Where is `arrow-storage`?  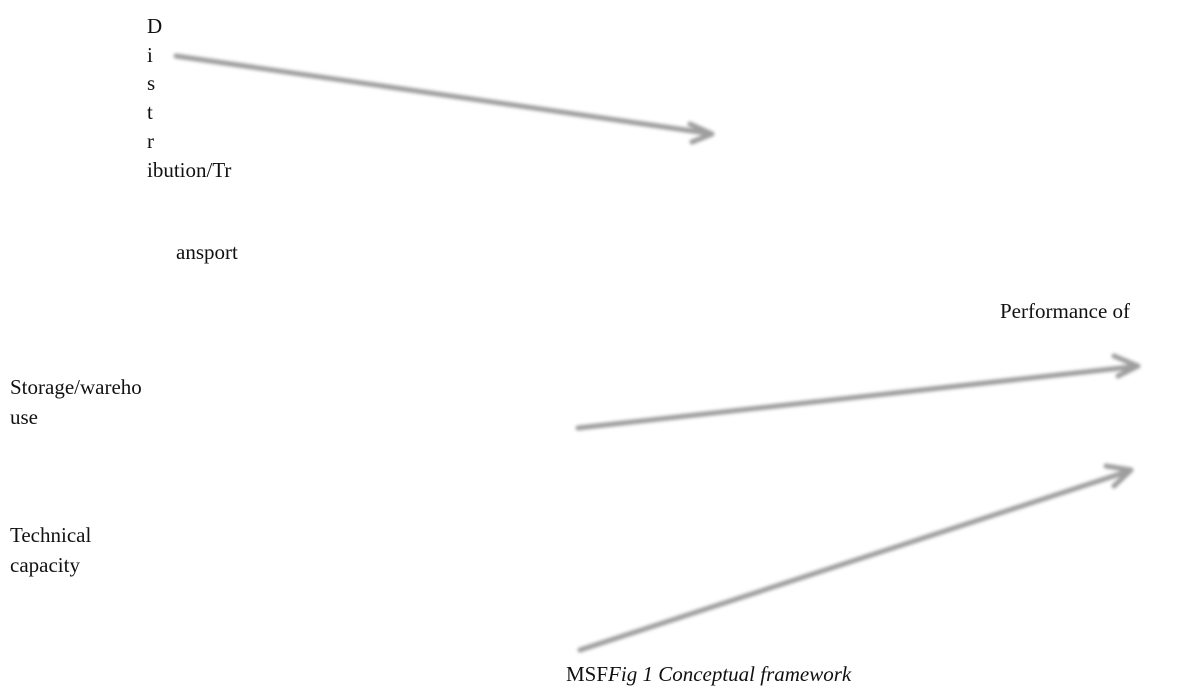 arrow-storage is located at coordinates (858, 392).